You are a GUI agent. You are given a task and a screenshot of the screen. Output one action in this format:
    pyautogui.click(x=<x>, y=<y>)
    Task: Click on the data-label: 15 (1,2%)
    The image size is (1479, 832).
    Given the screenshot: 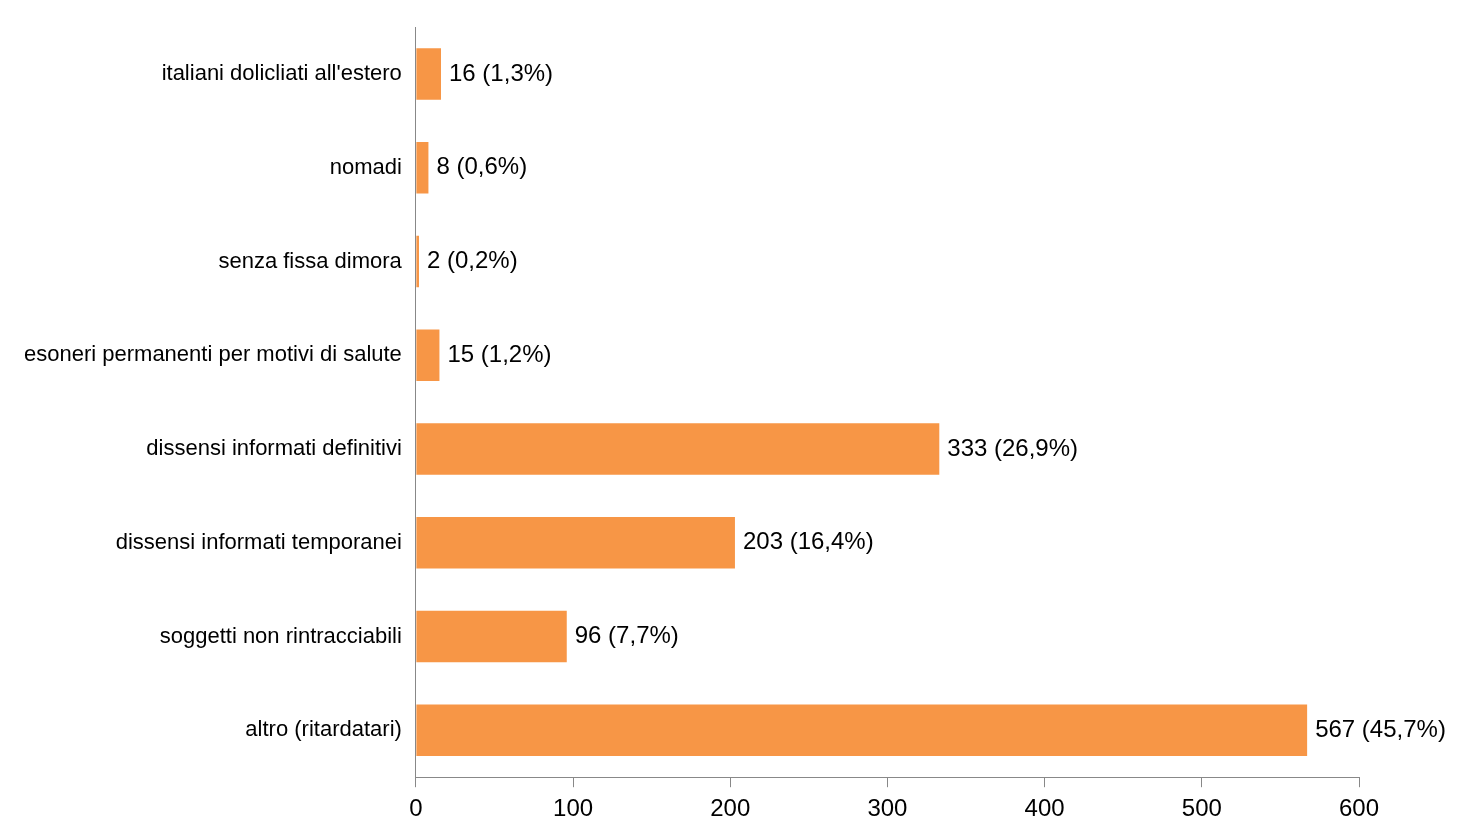 What is the action you would take?
    pyautogui.click(x=499, y=353)
    